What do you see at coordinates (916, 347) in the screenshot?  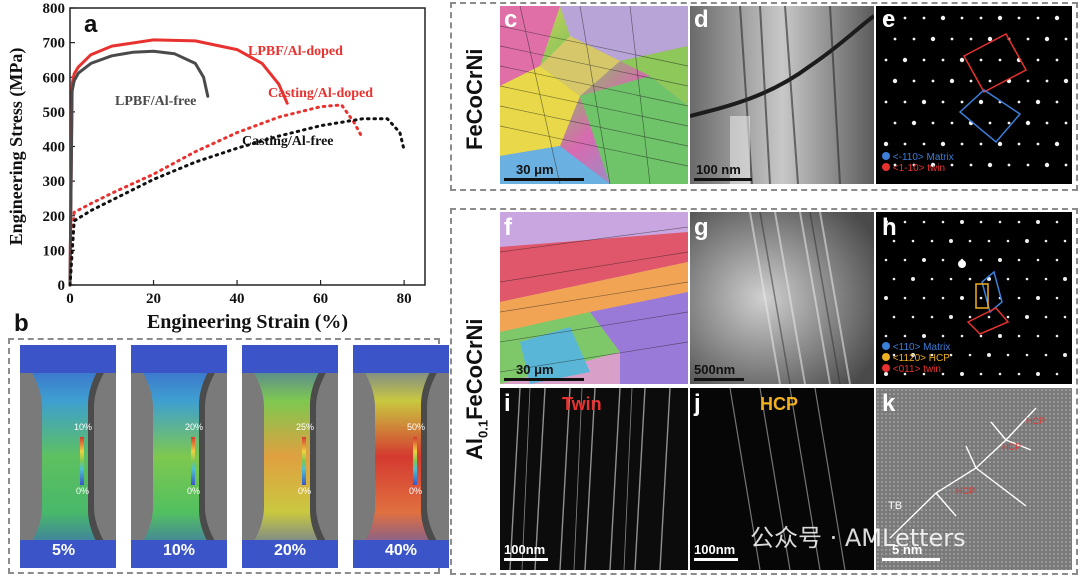 I see `legend-h-item-1: <110> Matrix` at bounding box center [916, 347].